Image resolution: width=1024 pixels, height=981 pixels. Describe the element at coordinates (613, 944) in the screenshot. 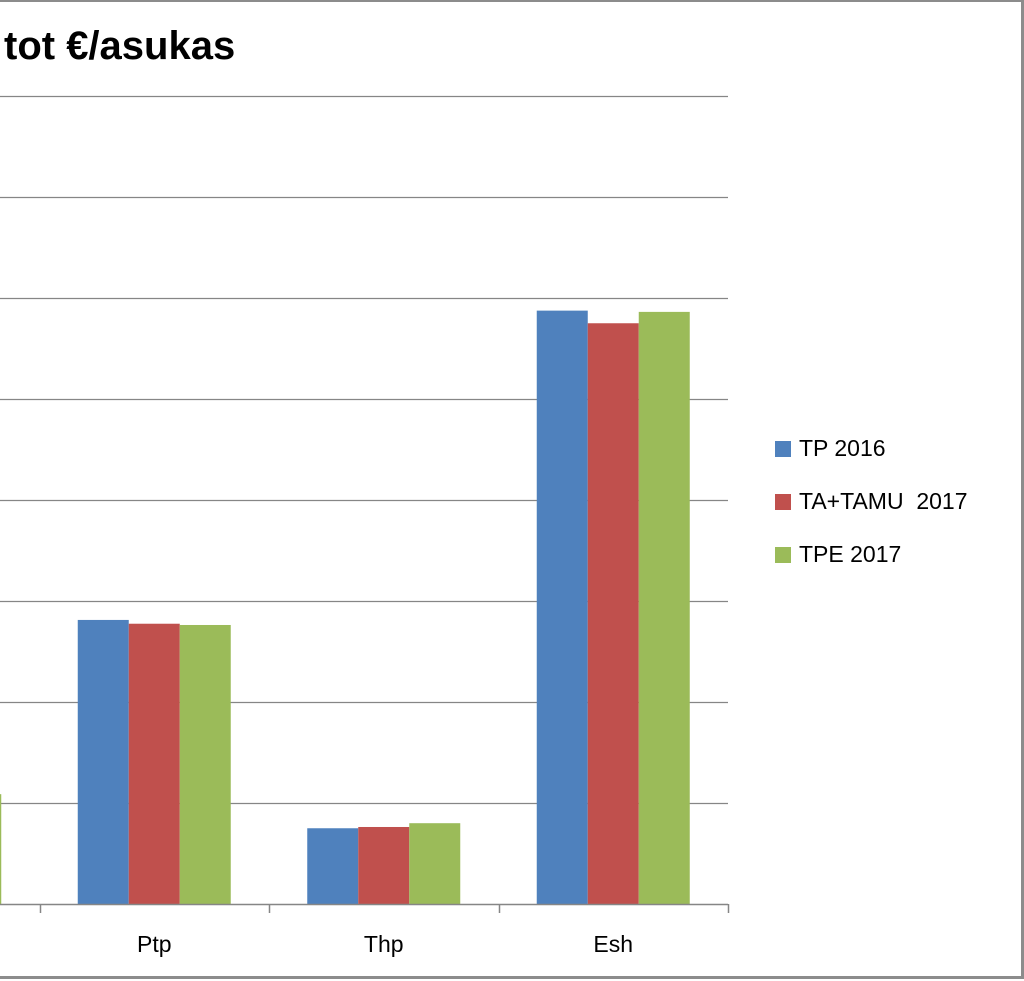

I see `x-tick-label: Esh` at that location.